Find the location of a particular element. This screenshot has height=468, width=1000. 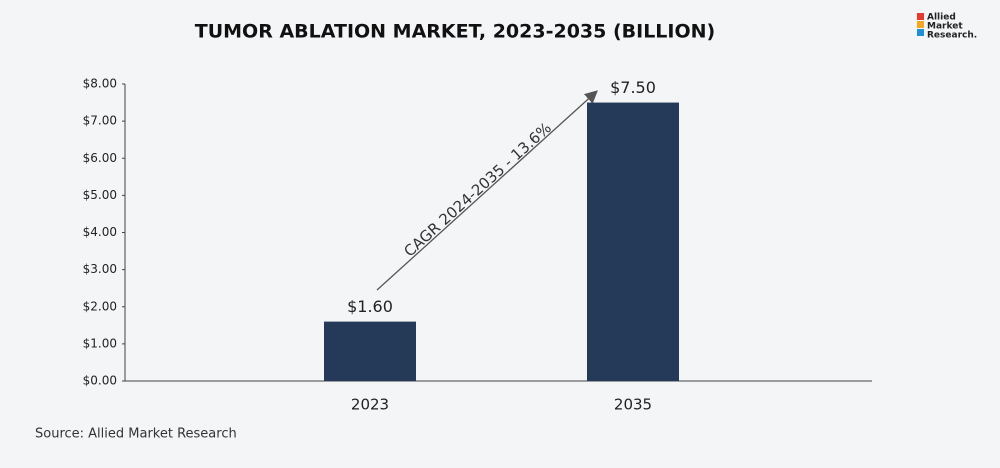

x-tick-label: 2035 is located at coordinates (633, 405).